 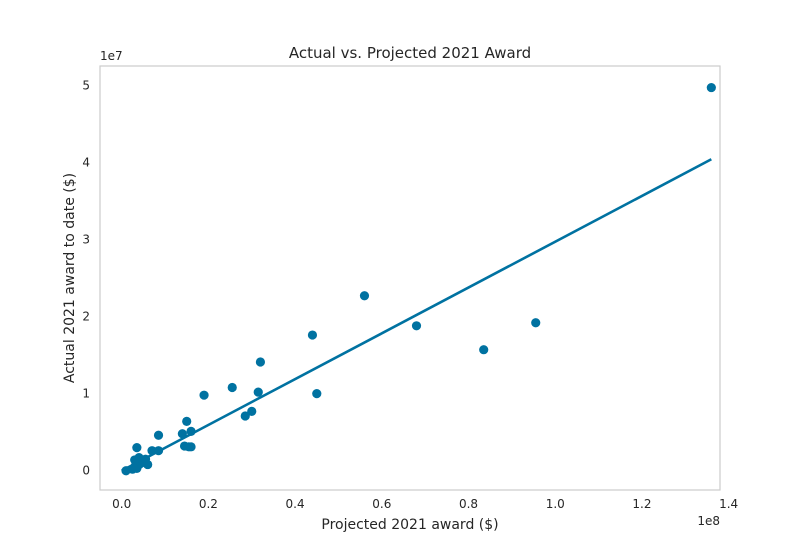 What do you see at coordinates (641, 504) in the screenshot?
I see `x-tick-label: 1.2` at bounding box center [641, 504].